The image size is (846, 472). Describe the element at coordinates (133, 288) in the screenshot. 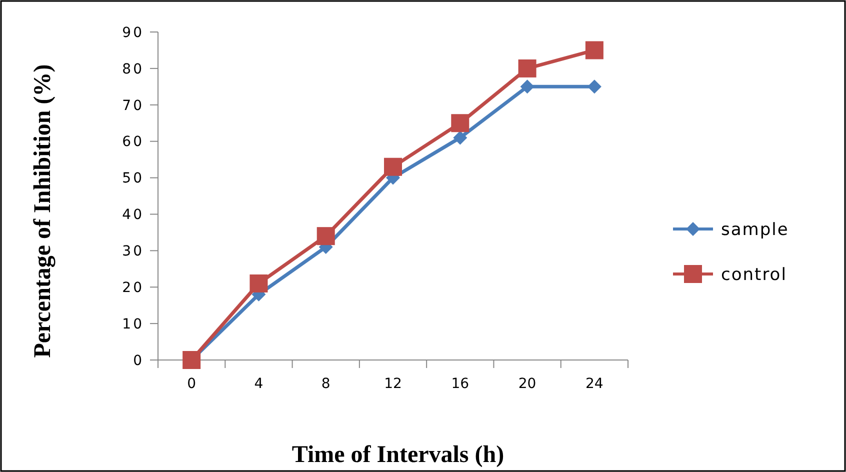

I see `y-tick-label: 20` at that location.